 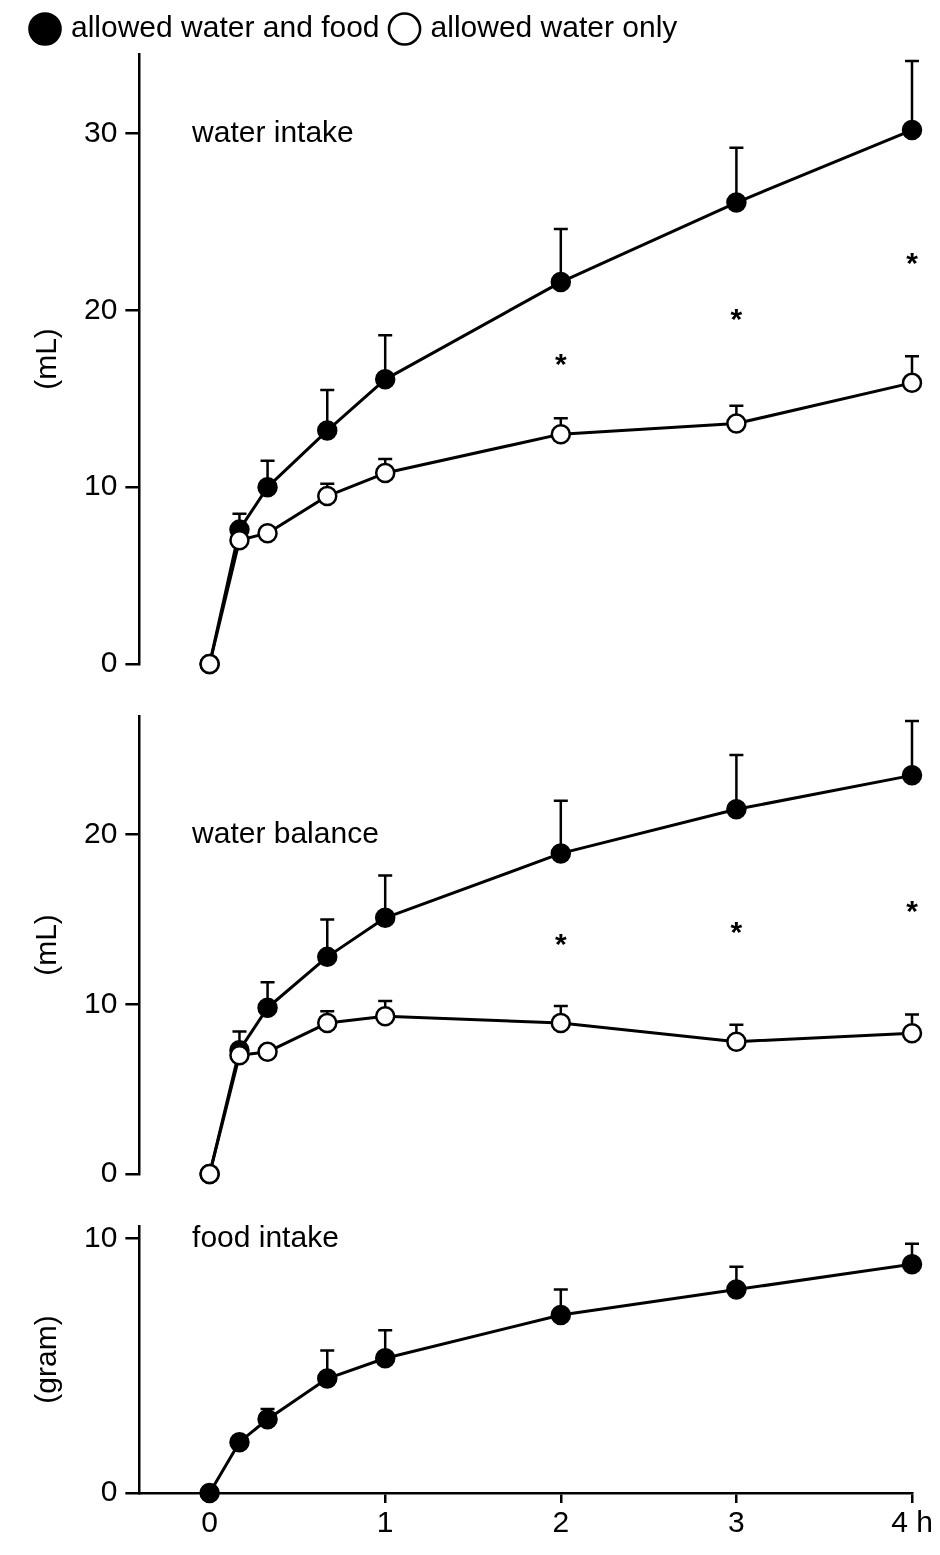 I want to click on x-tick-label: 3, so click(x=736, y=1522).